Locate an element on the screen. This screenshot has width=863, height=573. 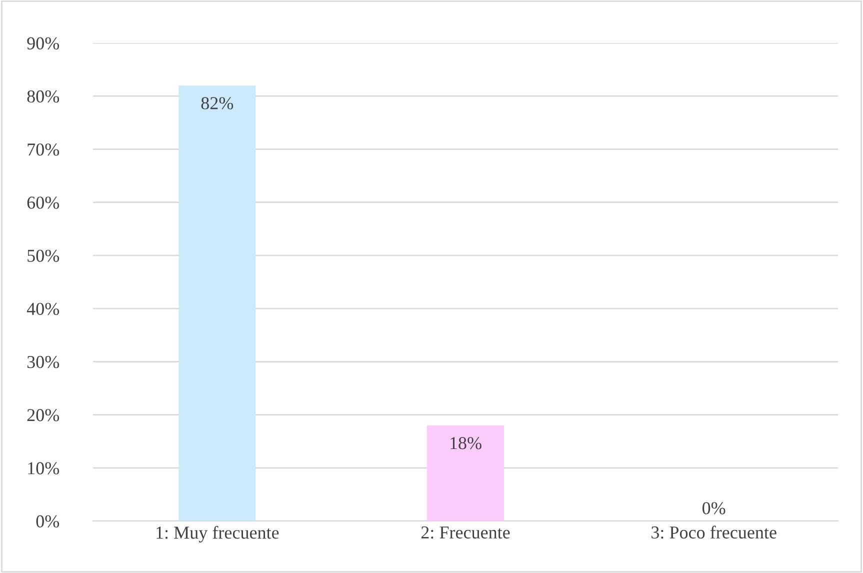
y-tick-label: 80% is located at coordinates (43, 96).